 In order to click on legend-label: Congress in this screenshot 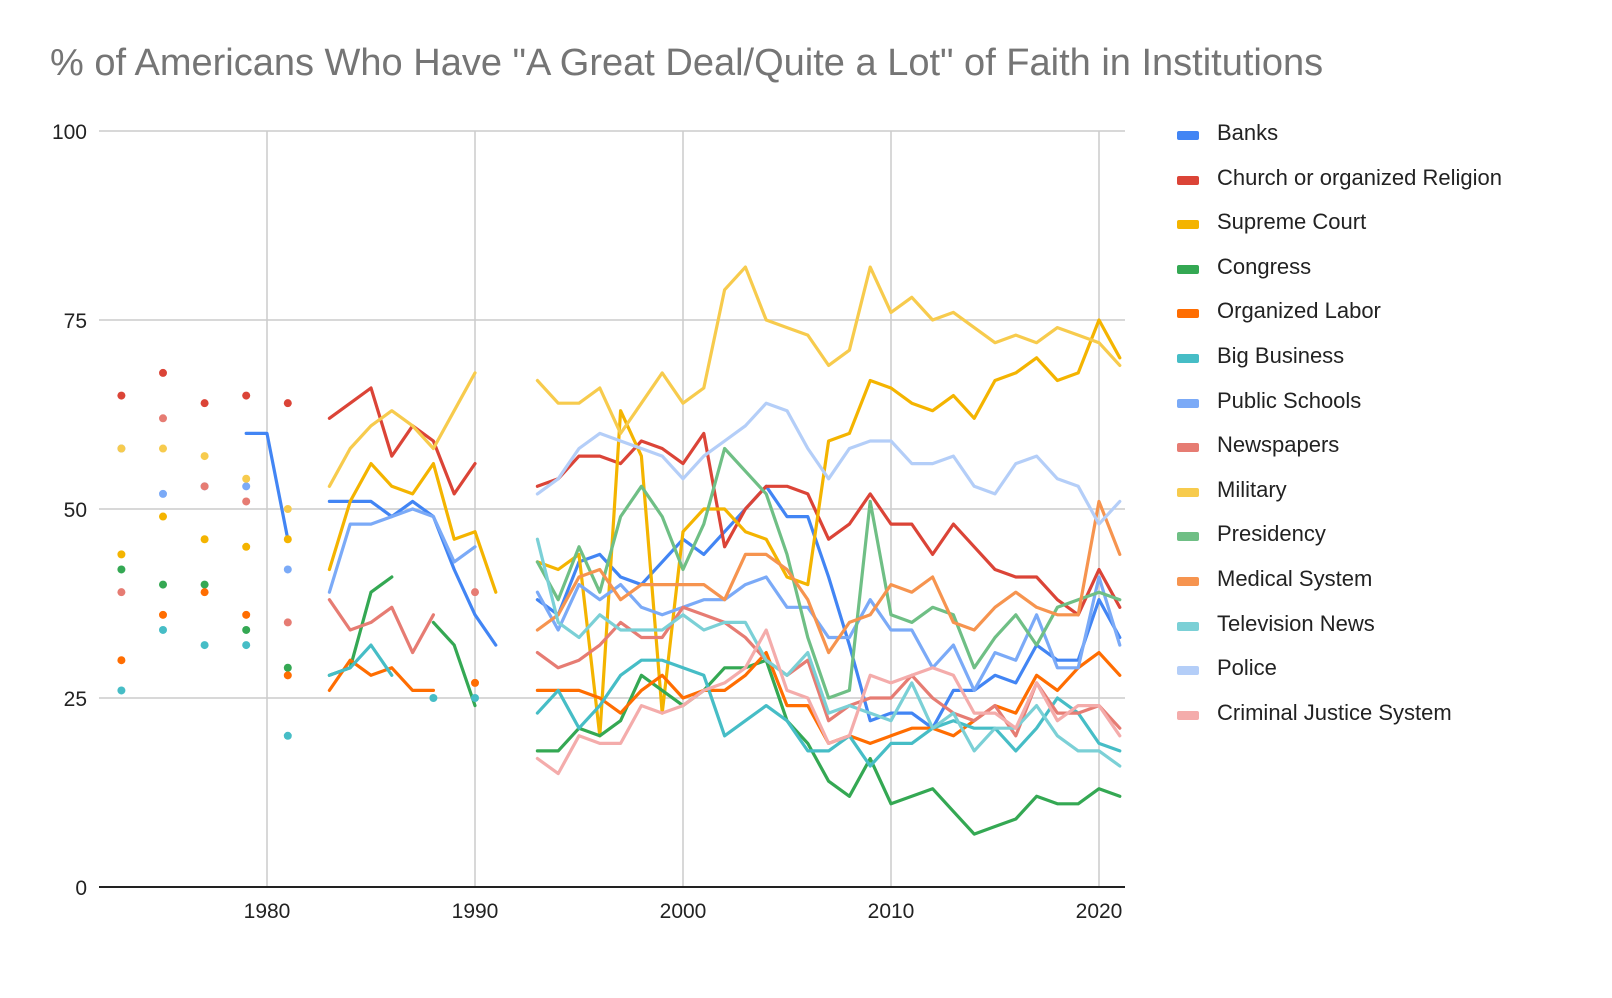, I will do `click(1264, 266)`.